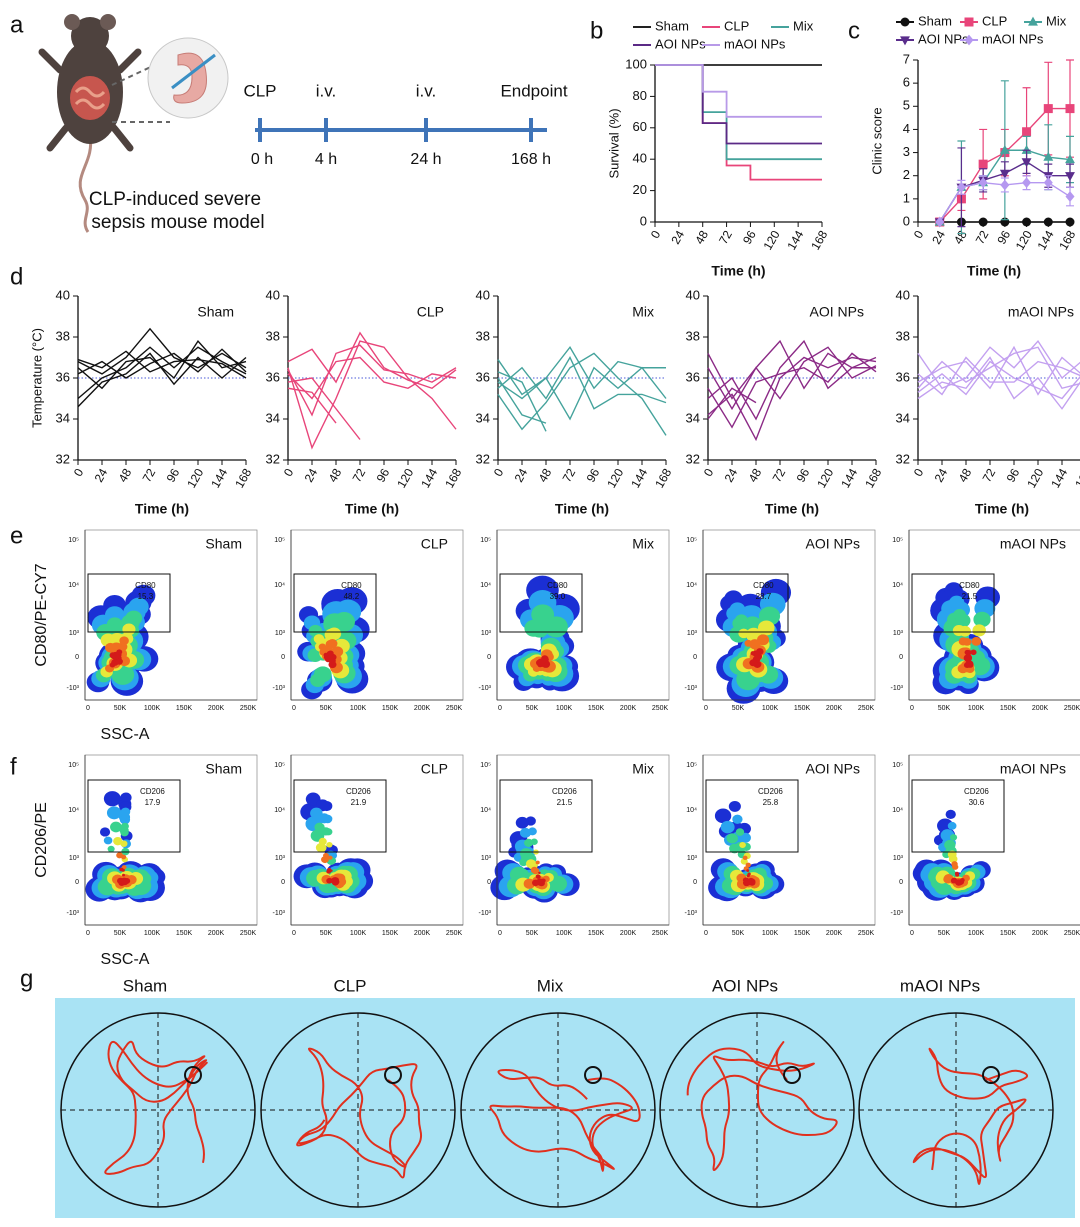  What do you see at coordinates (803, 25) in the screenshot?
I see `legend-label: Mix` at bounding box center [803, 25].